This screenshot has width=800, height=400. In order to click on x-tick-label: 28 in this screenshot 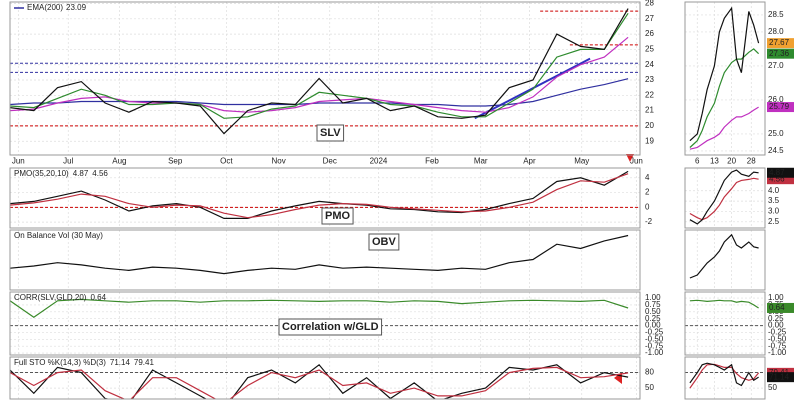, I will do `click(751, 161)`.